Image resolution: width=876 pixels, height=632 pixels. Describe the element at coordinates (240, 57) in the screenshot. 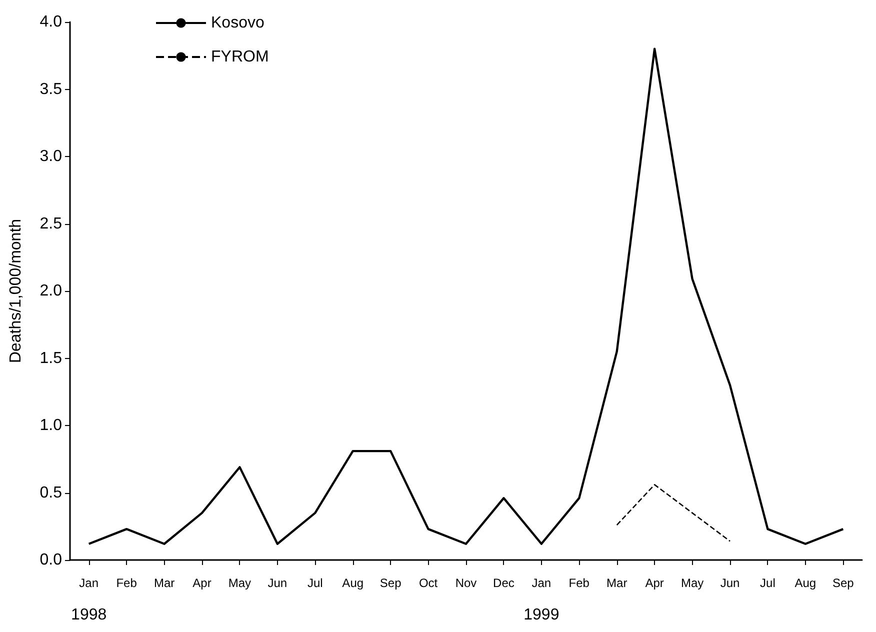

I see `legend-label: FYROM` at that location.